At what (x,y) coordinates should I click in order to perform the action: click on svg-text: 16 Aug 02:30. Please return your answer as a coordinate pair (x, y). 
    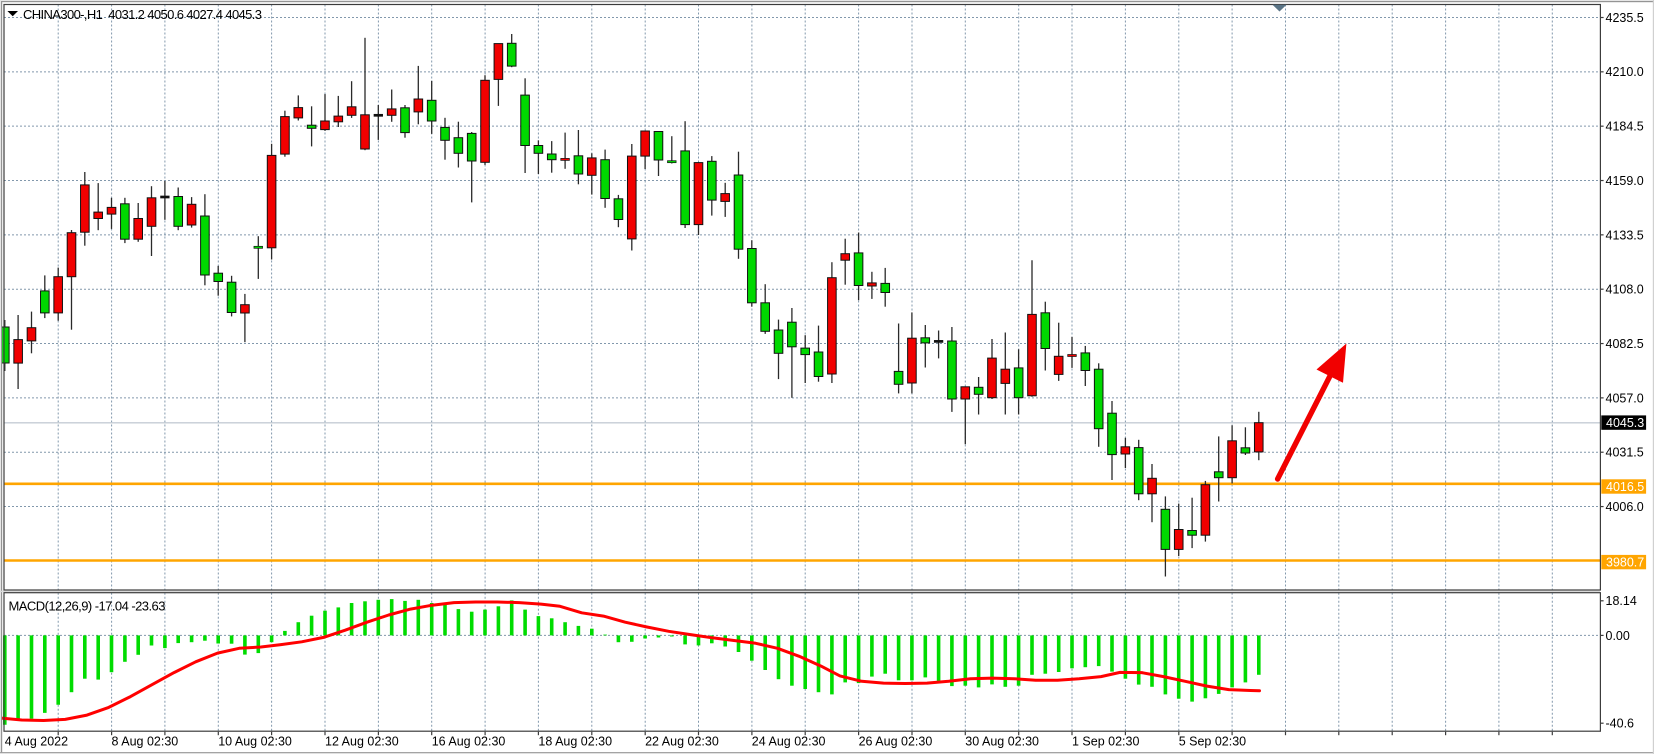
    Looking at the image, I should click on (469, 742).